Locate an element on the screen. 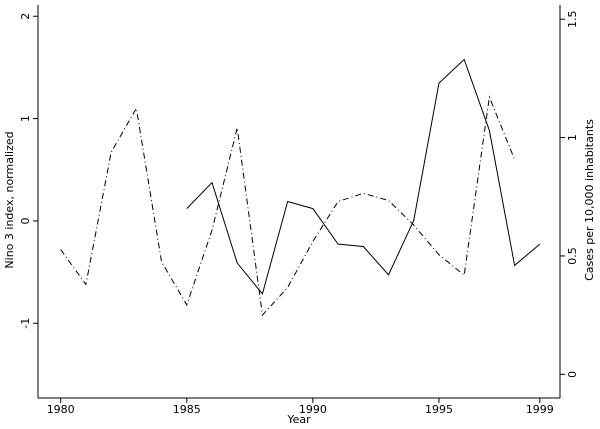  y2-tick-label: 0.5 is located at coordinates (572, 256).